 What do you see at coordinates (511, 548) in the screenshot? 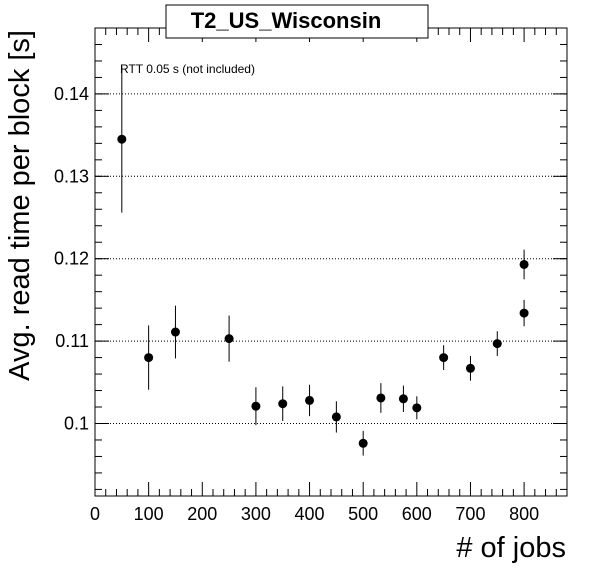
I see `x-axis-title: # of jobs` at bounding box center [511, 548].